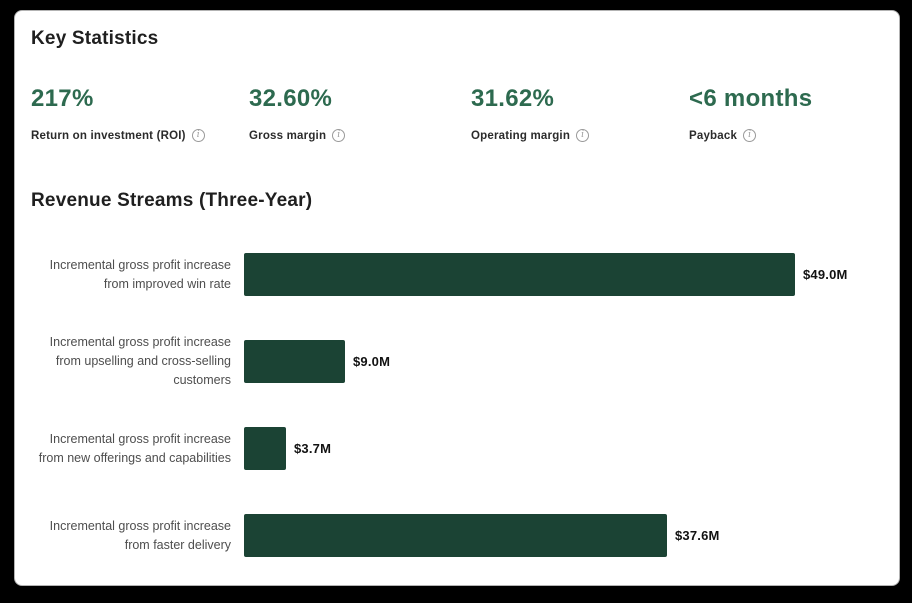  I want to click on bar-value-label: $9.0M, so click(372, 361).